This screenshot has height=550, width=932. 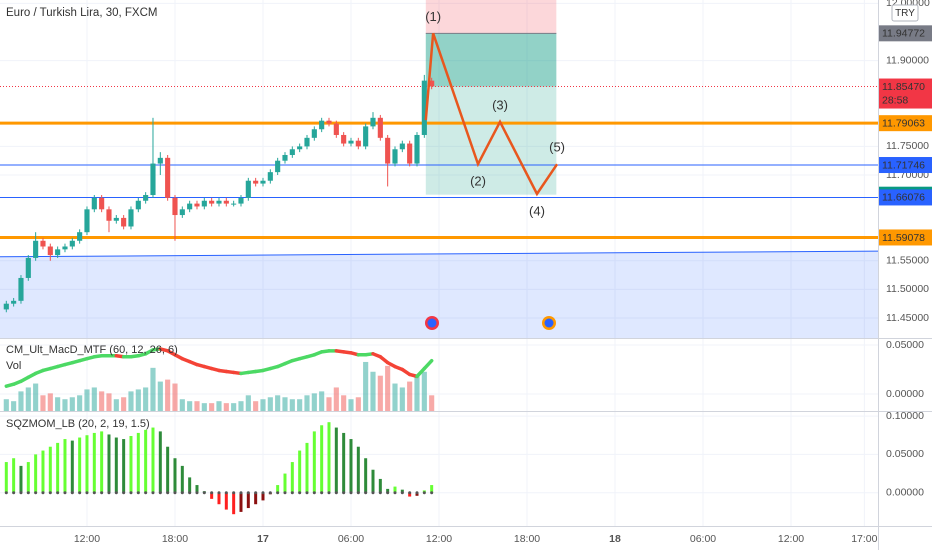 What do you see at coordinates (905, 13) in the screenshot?
I see `currency-button` at bounding box center [905, 13].